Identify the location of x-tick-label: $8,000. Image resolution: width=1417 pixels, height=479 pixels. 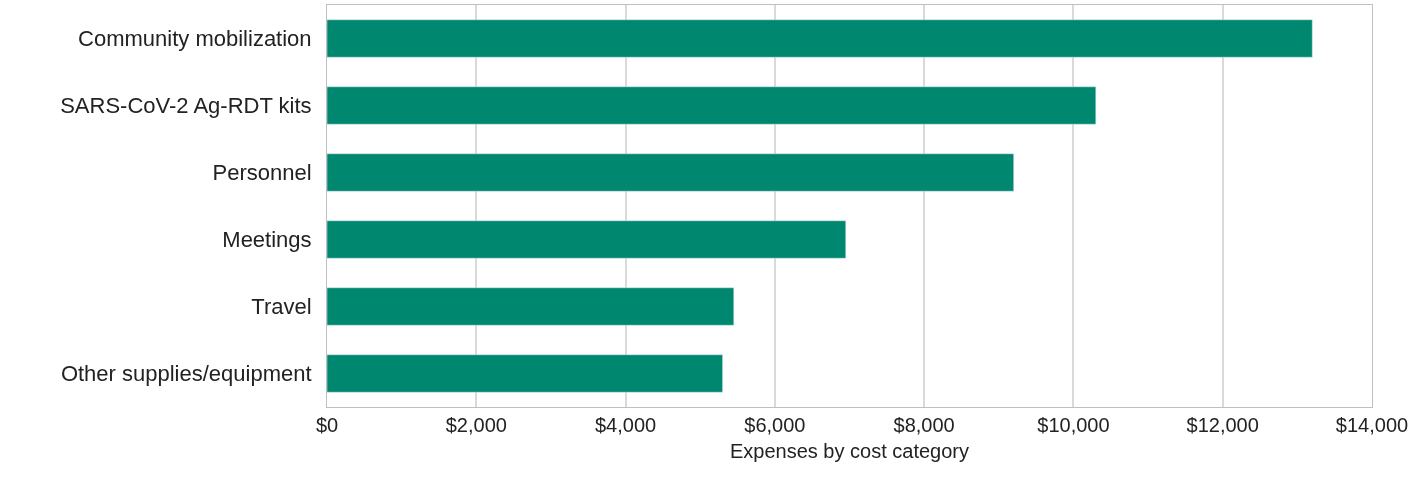
(924, 425).